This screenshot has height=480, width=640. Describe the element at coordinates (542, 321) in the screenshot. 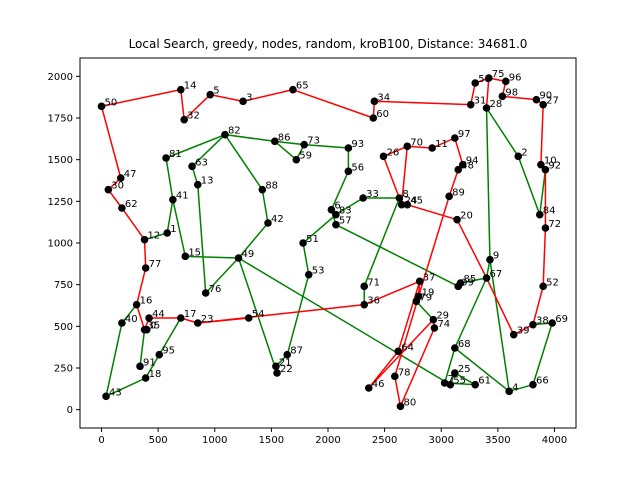

I see `node-label: 38` at that location.